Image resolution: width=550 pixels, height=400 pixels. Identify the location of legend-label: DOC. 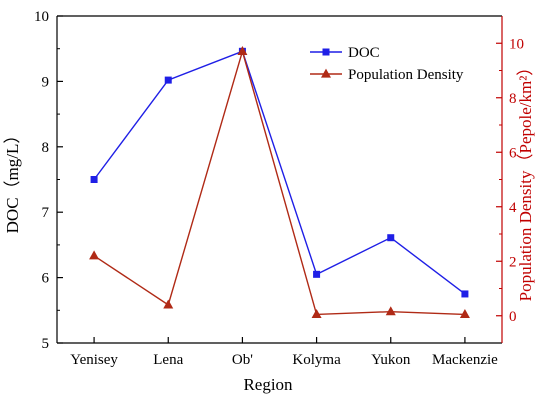
(364, 53).